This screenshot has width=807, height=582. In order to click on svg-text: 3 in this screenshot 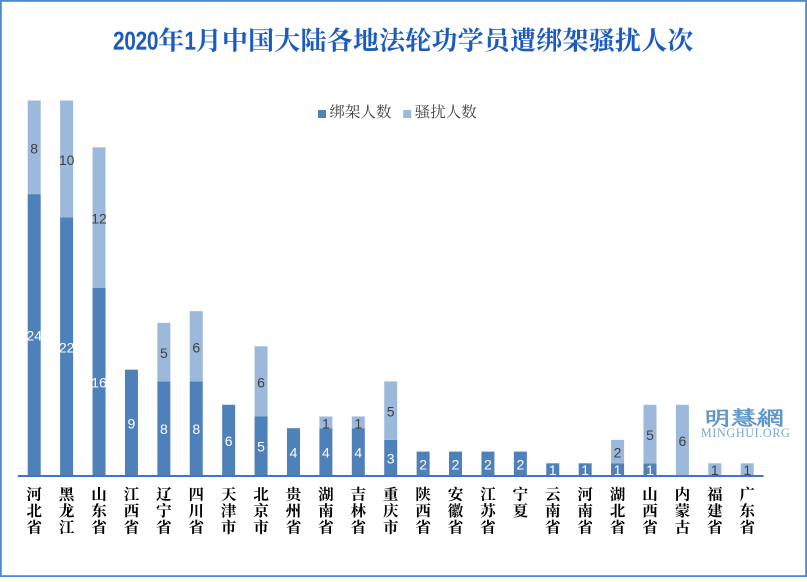, I will do `click(391, 458)`.